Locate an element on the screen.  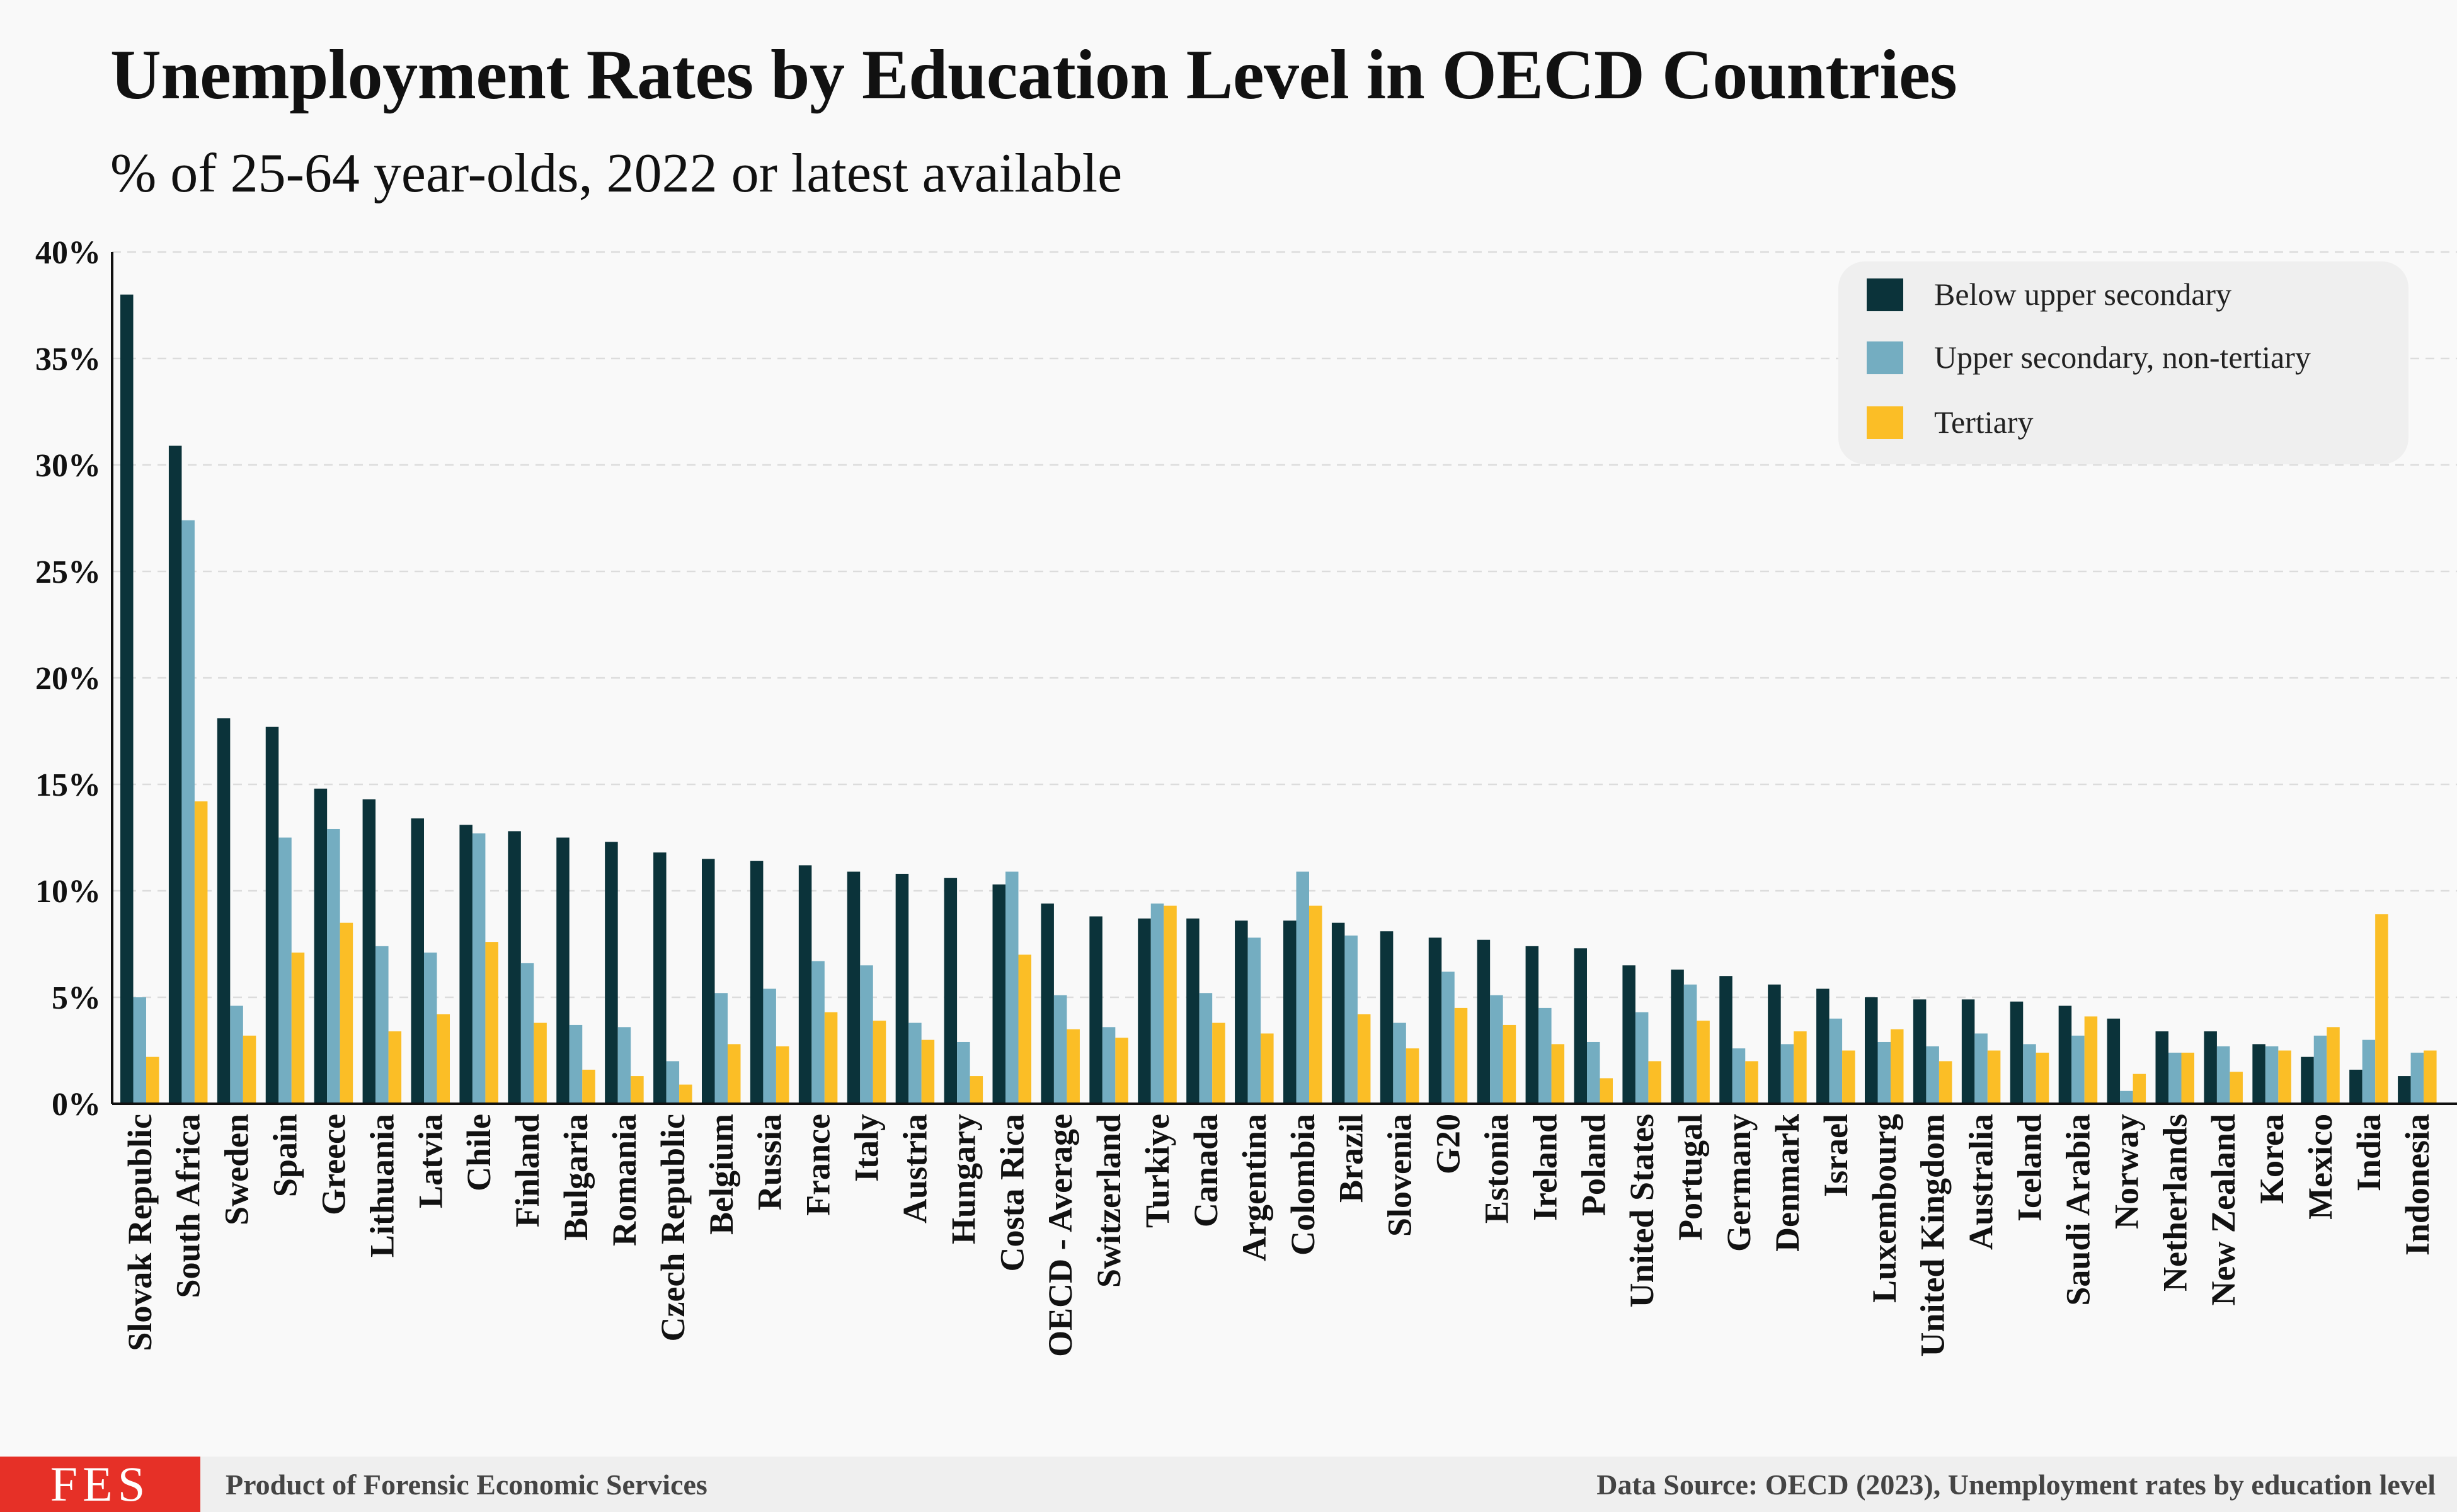
x-tick-label: Luxembourg is located at coordinates (1884, 1208).